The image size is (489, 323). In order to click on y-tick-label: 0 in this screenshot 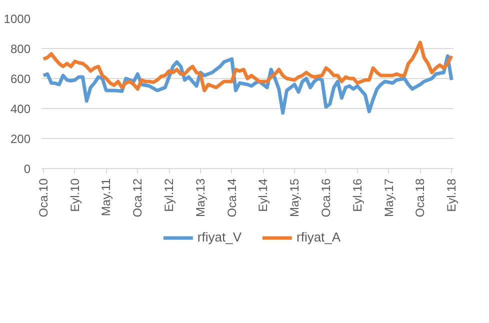, I will do `click(27, 169)`.